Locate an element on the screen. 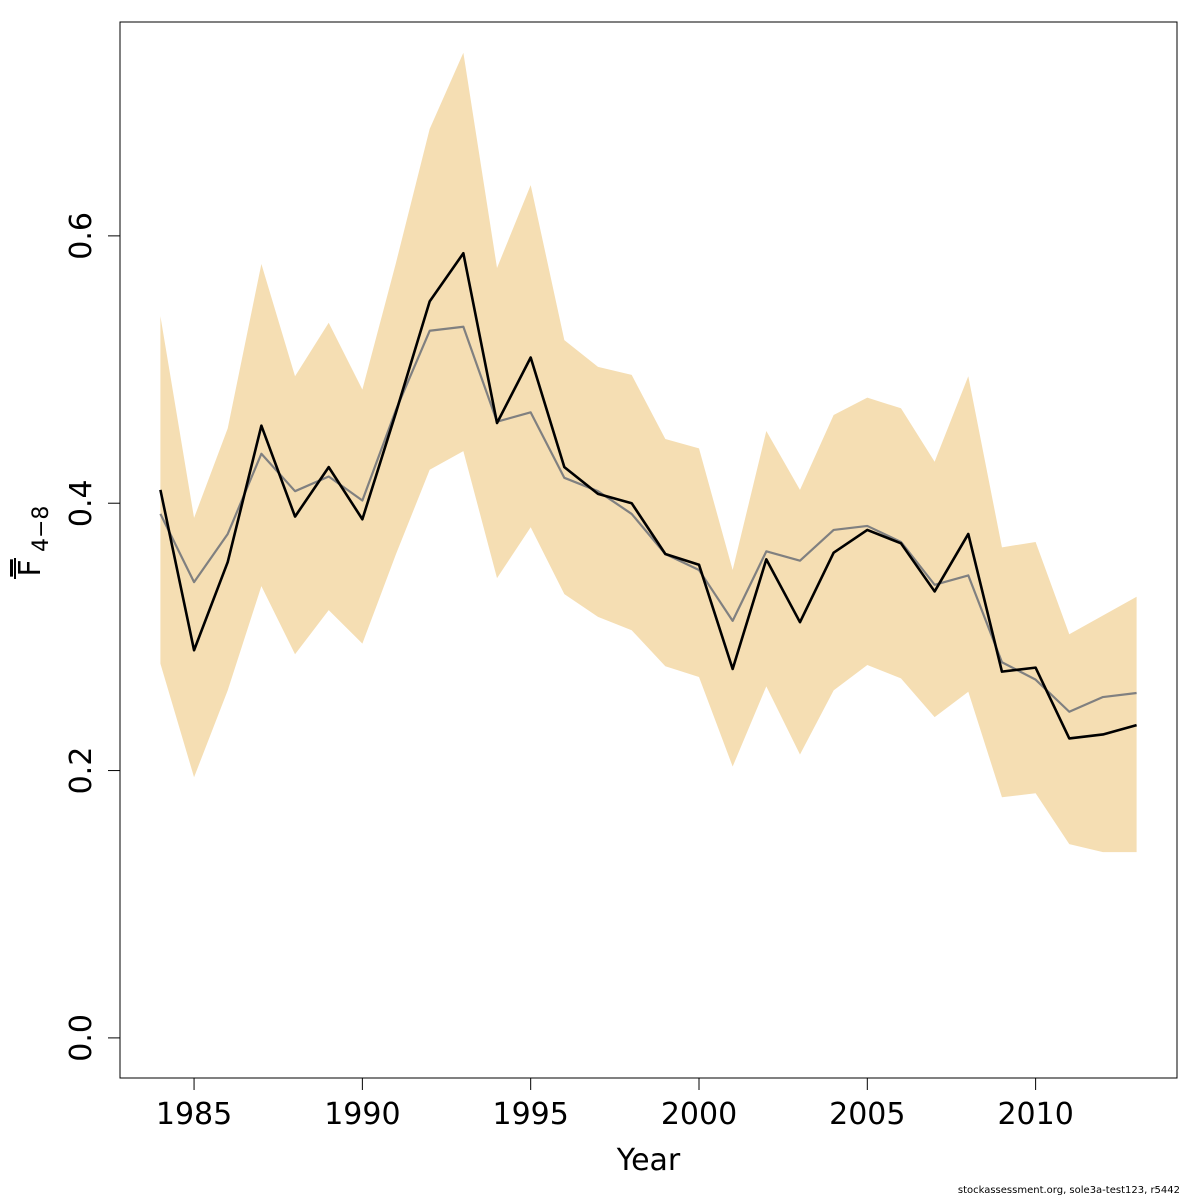 The width and height of the screenshot is (1200, 1200). x-tick-label: 2000 is located at coordinates (699, 1114).